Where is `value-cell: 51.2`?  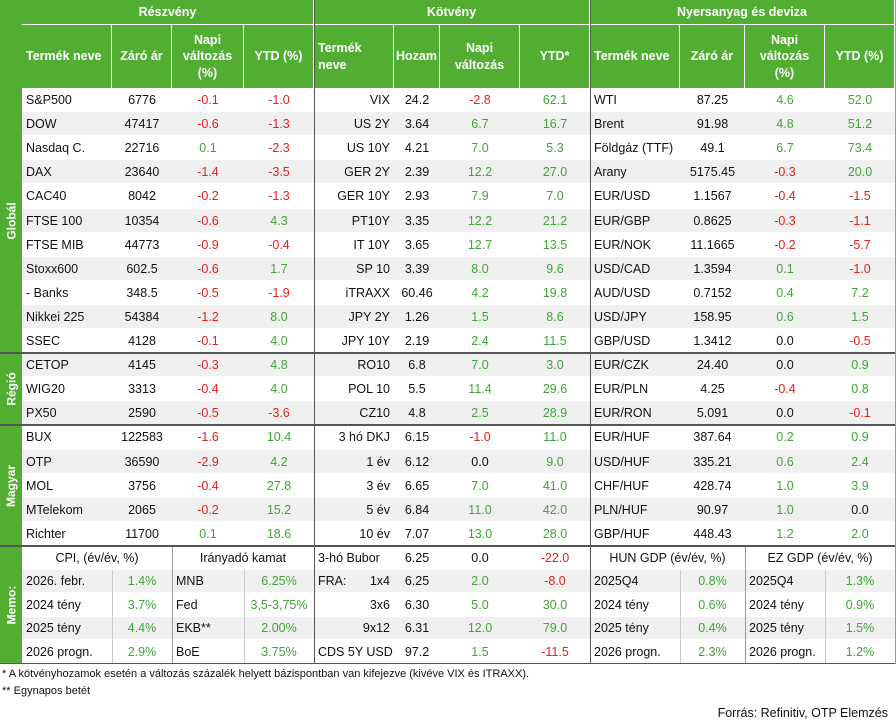
value-cell: 51.2 is located at coordinates (860, 124).